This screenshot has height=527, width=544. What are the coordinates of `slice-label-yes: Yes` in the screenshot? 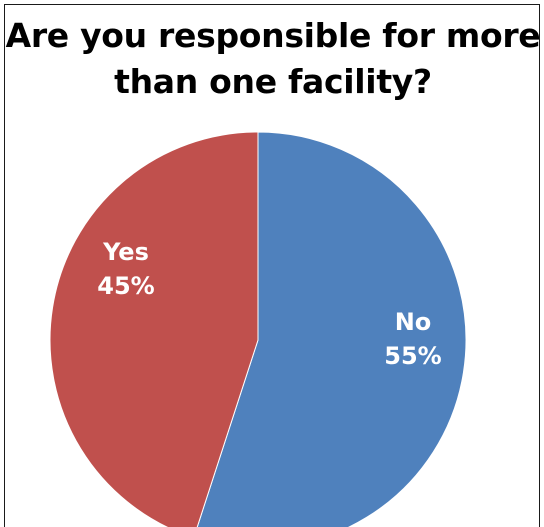 It's located at (125, 252).